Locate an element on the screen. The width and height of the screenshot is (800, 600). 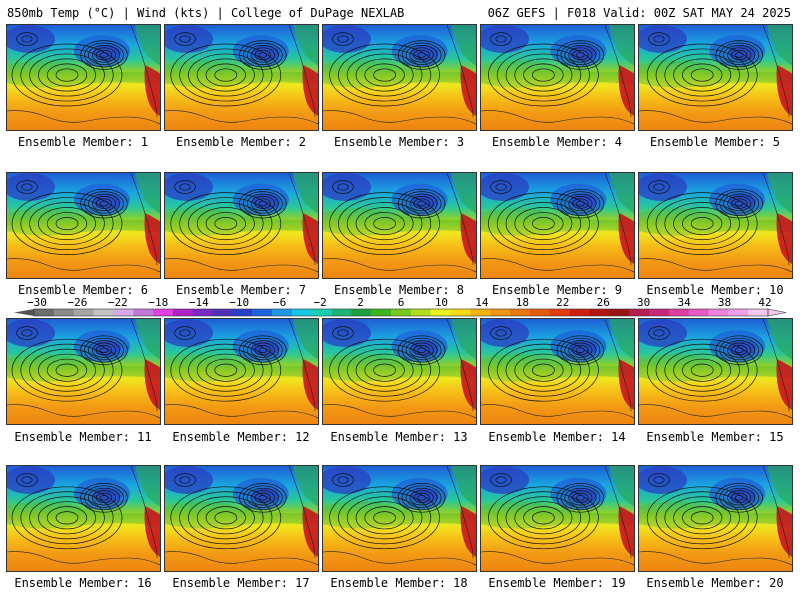
ensemble-member-label: Ensemble Member: 1 is located at coordinates (83, 142).